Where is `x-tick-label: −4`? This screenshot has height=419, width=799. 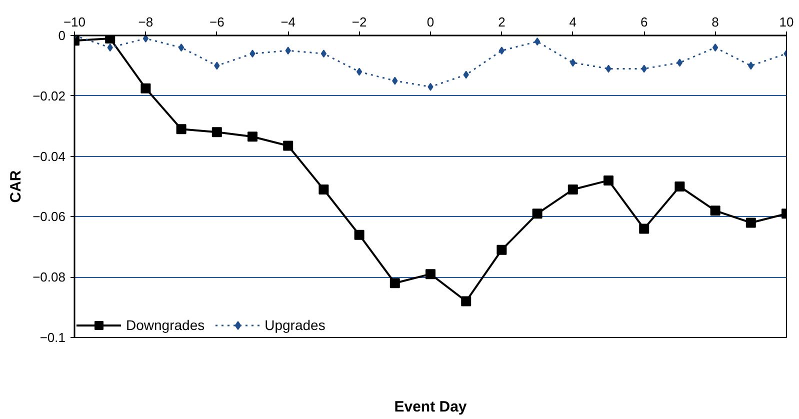 x-tick-label: −4 is located at coordinates (288, 22).